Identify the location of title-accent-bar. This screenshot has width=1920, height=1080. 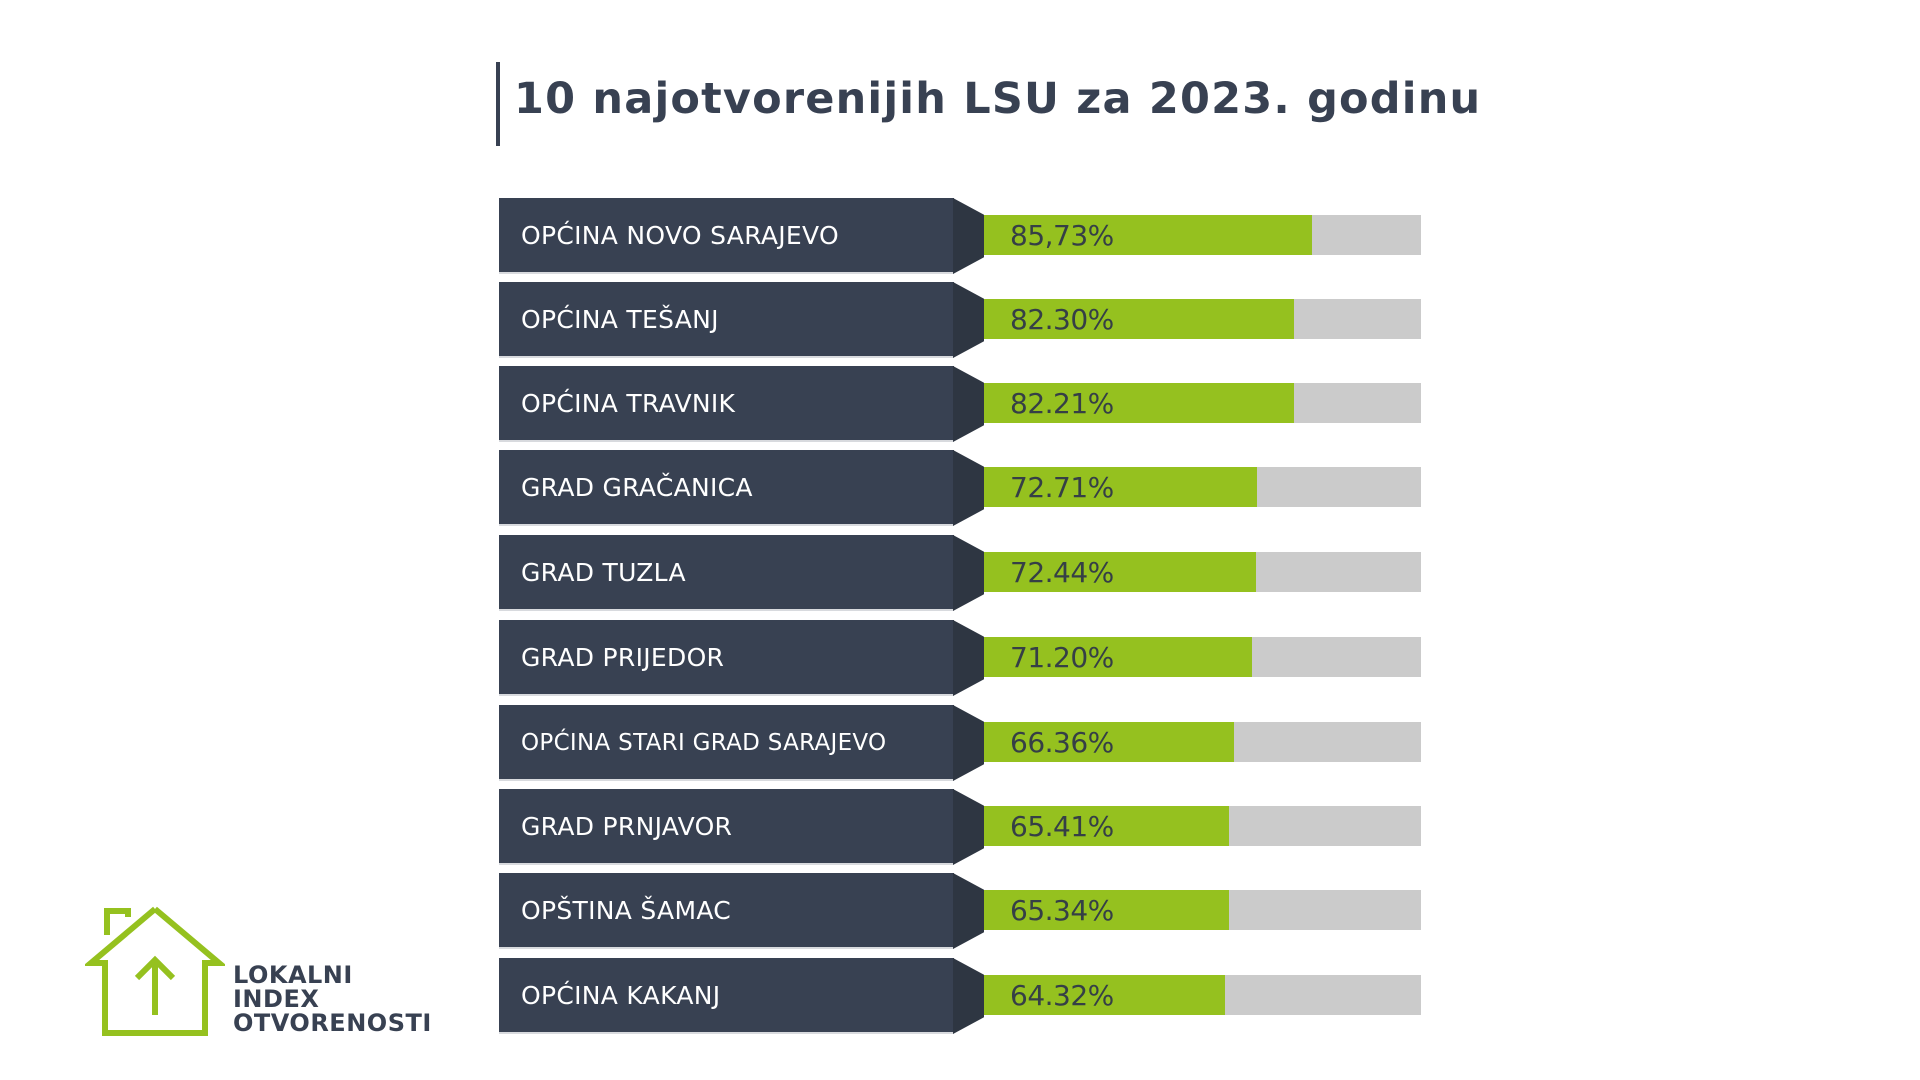
(498, 104).